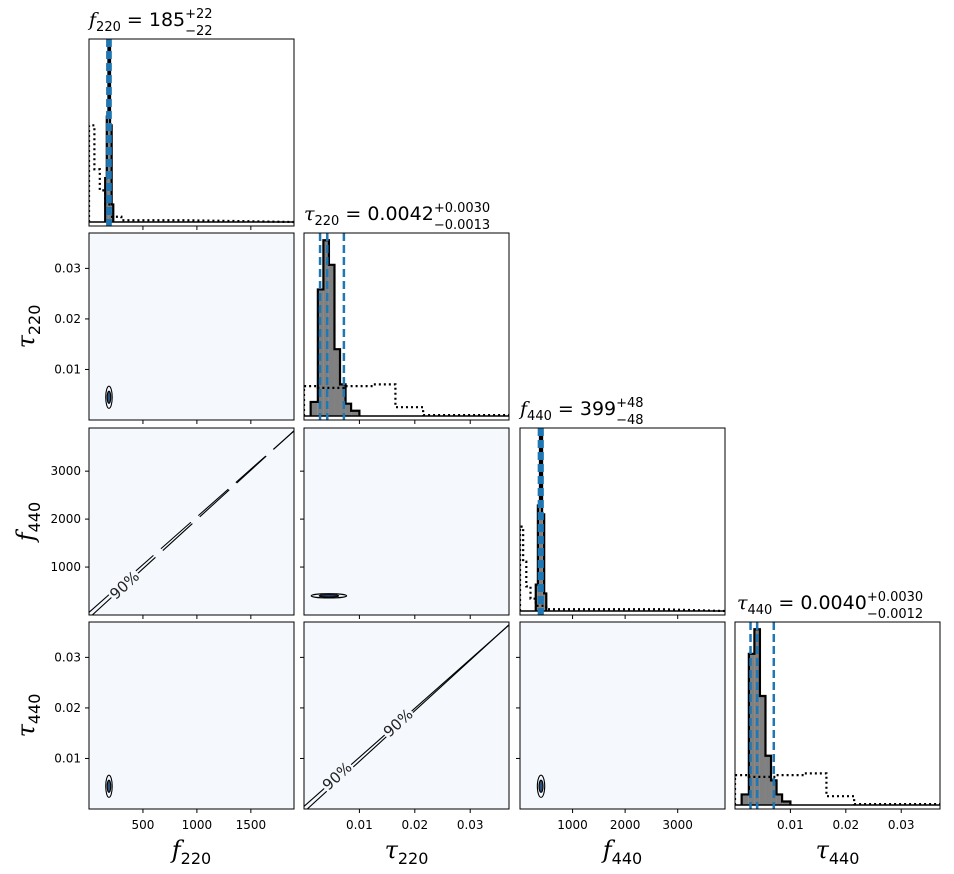 The height and width of the screenshot is (874, 954). Describe the element at coordinates (622, 569) in the screenshot. I see `prior-step-f440` at that location.